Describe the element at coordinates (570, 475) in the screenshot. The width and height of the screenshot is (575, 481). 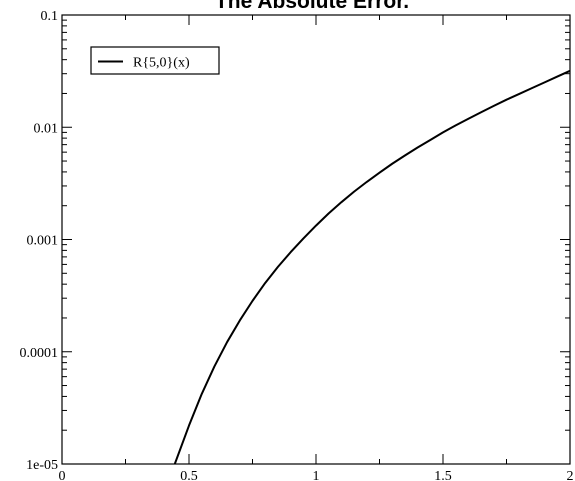
I see `x-tick-label: 2` at that location.